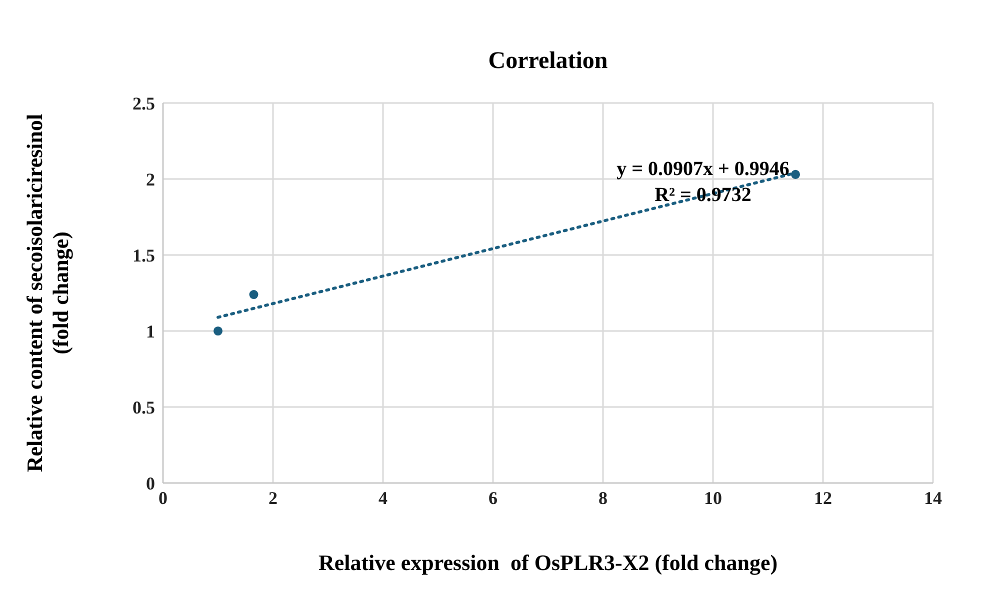 The image size is (997, 608). I want to click on y-axis-title: Relative content of secoisolariciresinol (fold change), so click(48, 293).